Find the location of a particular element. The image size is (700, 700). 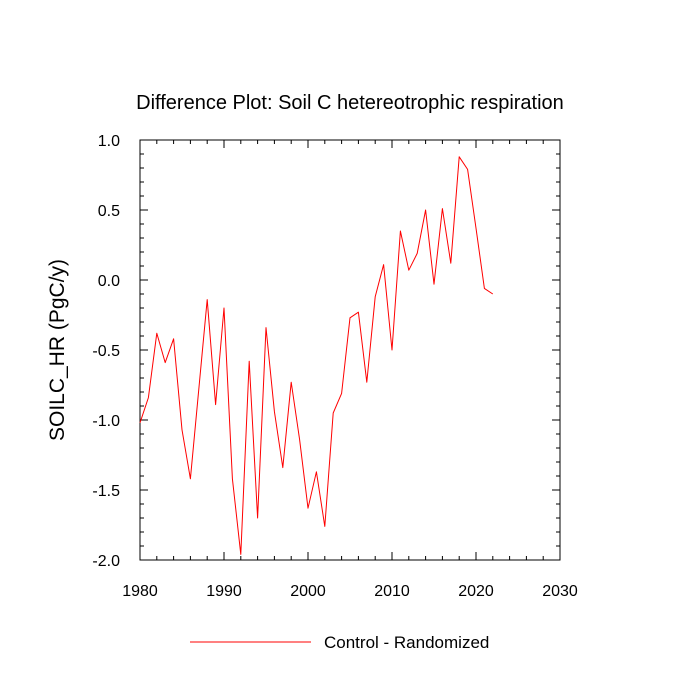

legend: Control - Randomized is located at coordinates (339, 642).